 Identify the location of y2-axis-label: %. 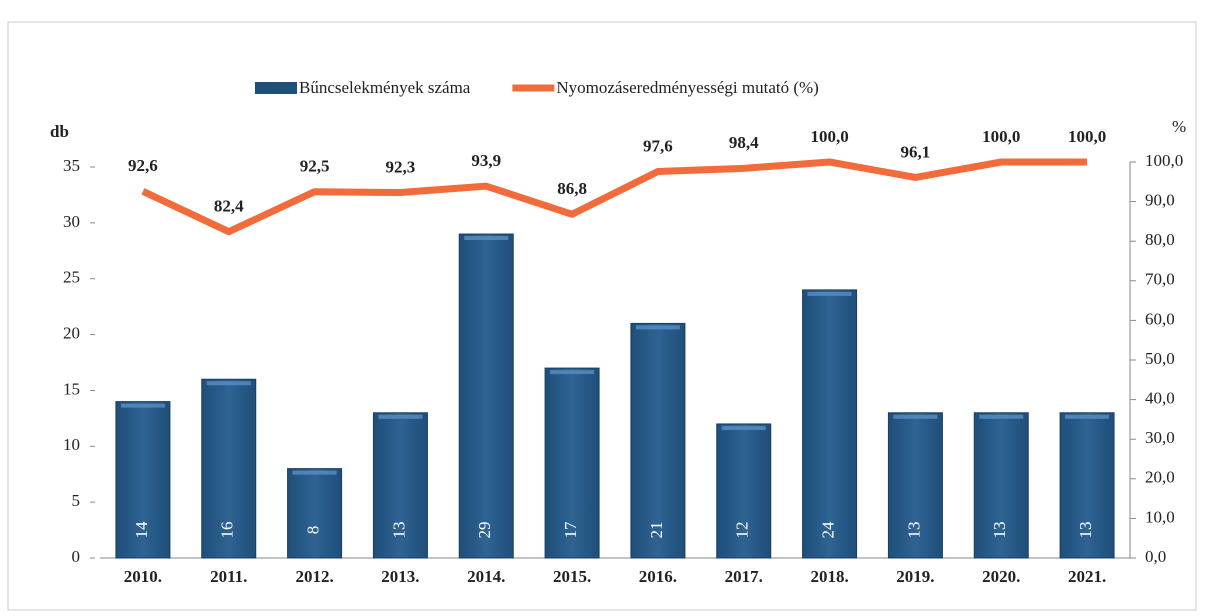
(1179, 126).